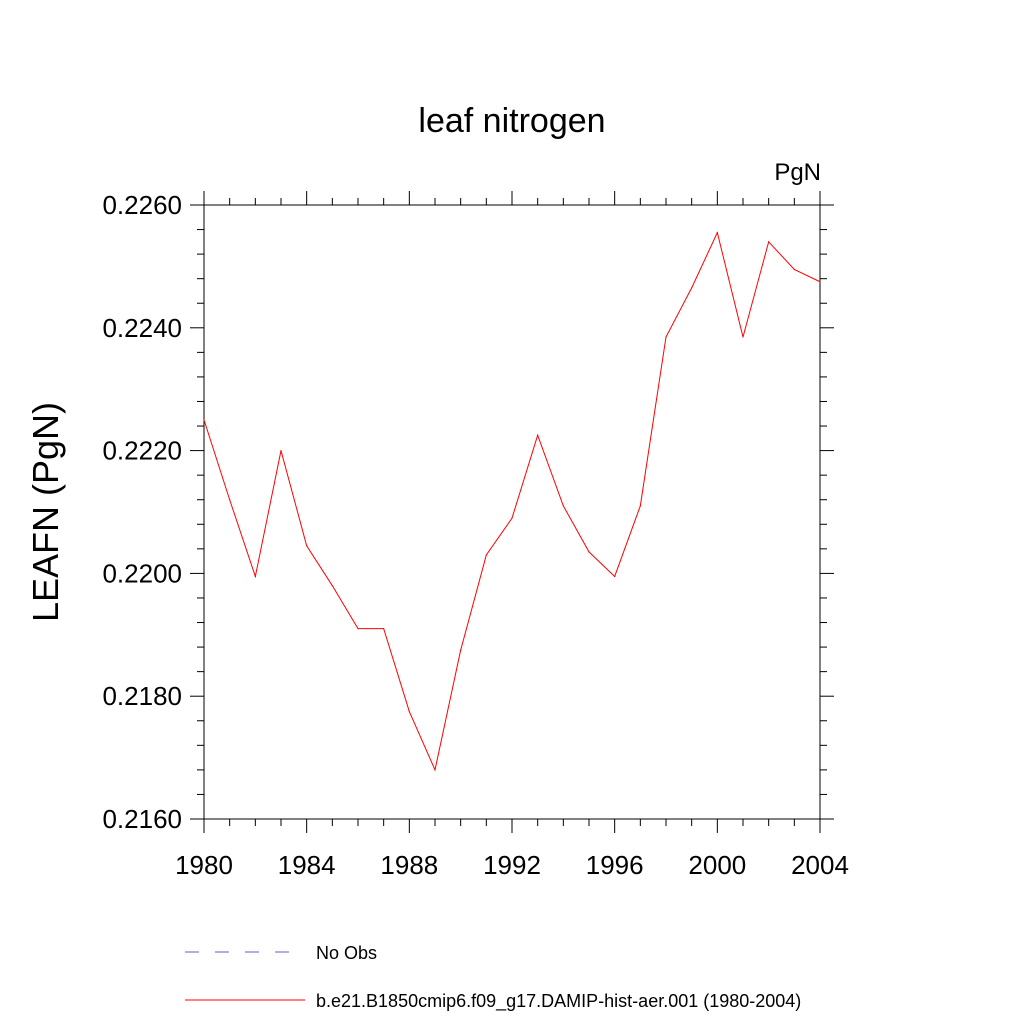 Image resolution: width=1024 pixels, height=1024 pixels. I want to click on y-tick-label: 0.2180, so click(142, 696).